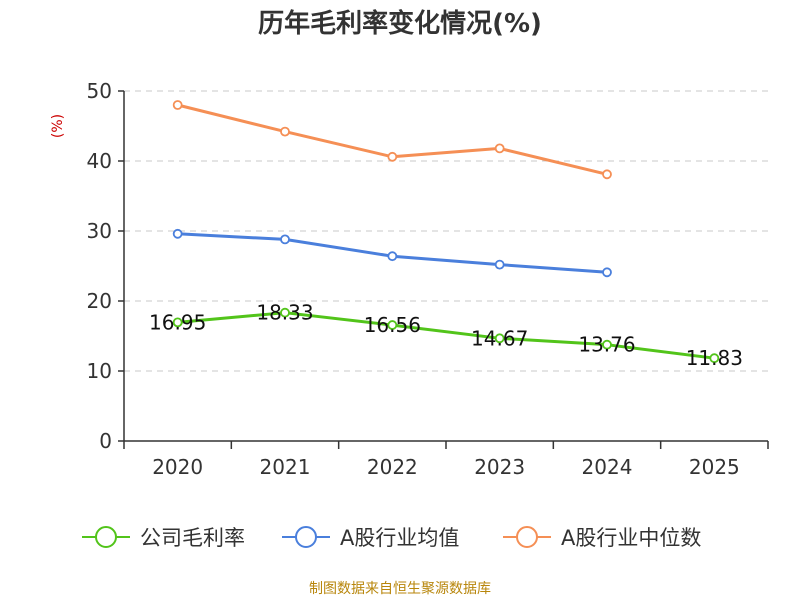 The height and width of the screenshot is (600, 800). I want to click on x-tick-label: 2025, so click(714, 467).